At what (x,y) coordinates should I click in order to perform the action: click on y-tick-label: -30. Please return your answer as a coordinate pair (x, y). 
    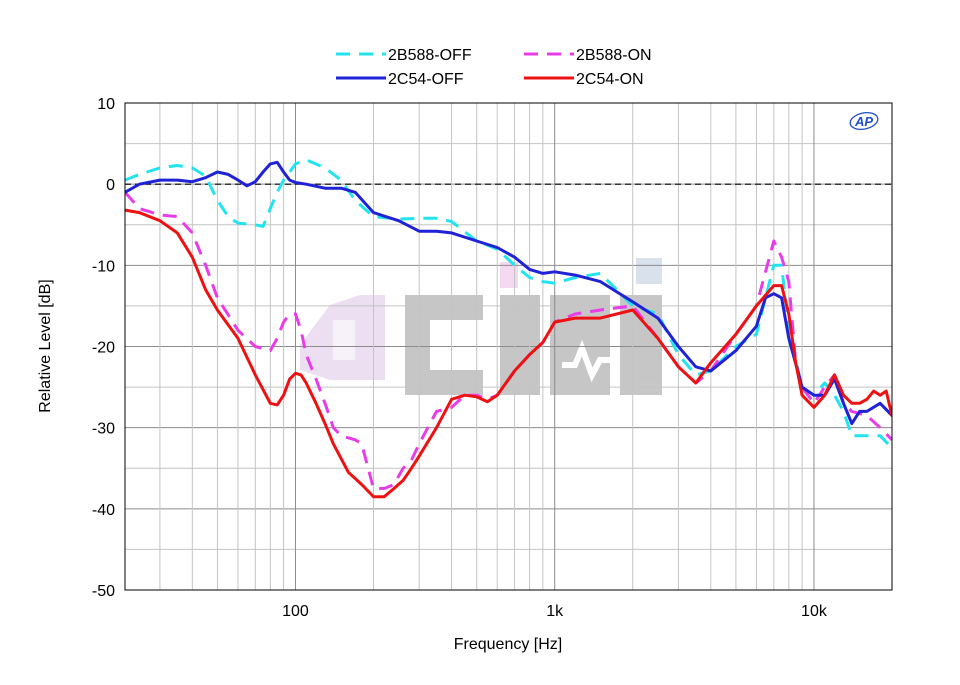
    Looking at the image, I should click on (103, 429).